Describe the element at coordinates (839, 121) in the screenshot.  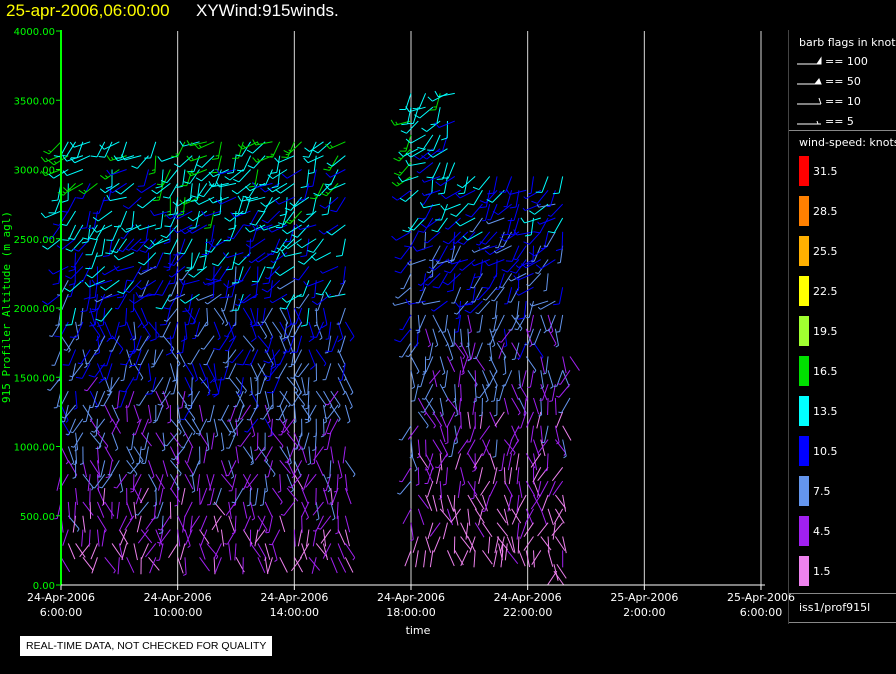
I see `barb-legend-5: == 5` at that location.